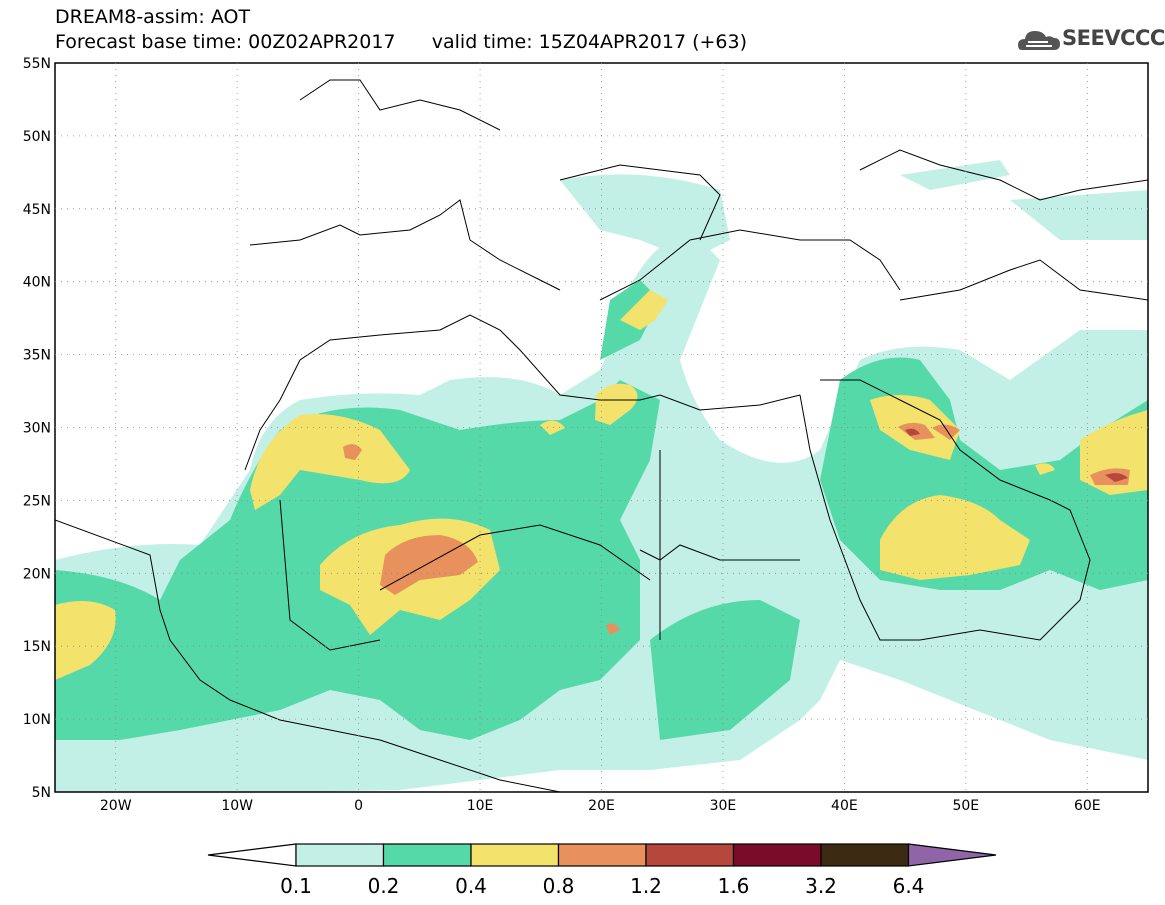 The width and height of the screenshot is (1165, 905). I want to click on lat-tick-label: 45N, so click(37, 210).